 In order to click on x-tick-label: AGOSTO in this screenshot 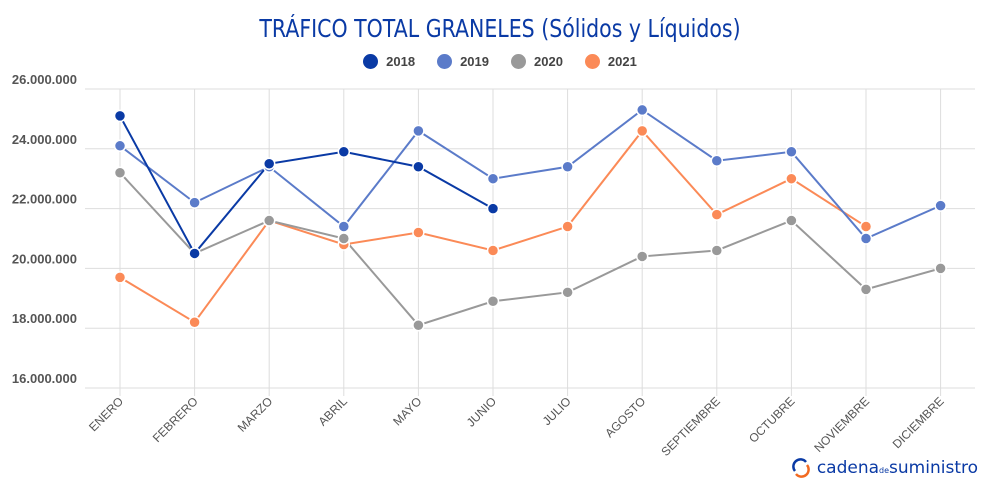, I will do `click(625, 417)`.